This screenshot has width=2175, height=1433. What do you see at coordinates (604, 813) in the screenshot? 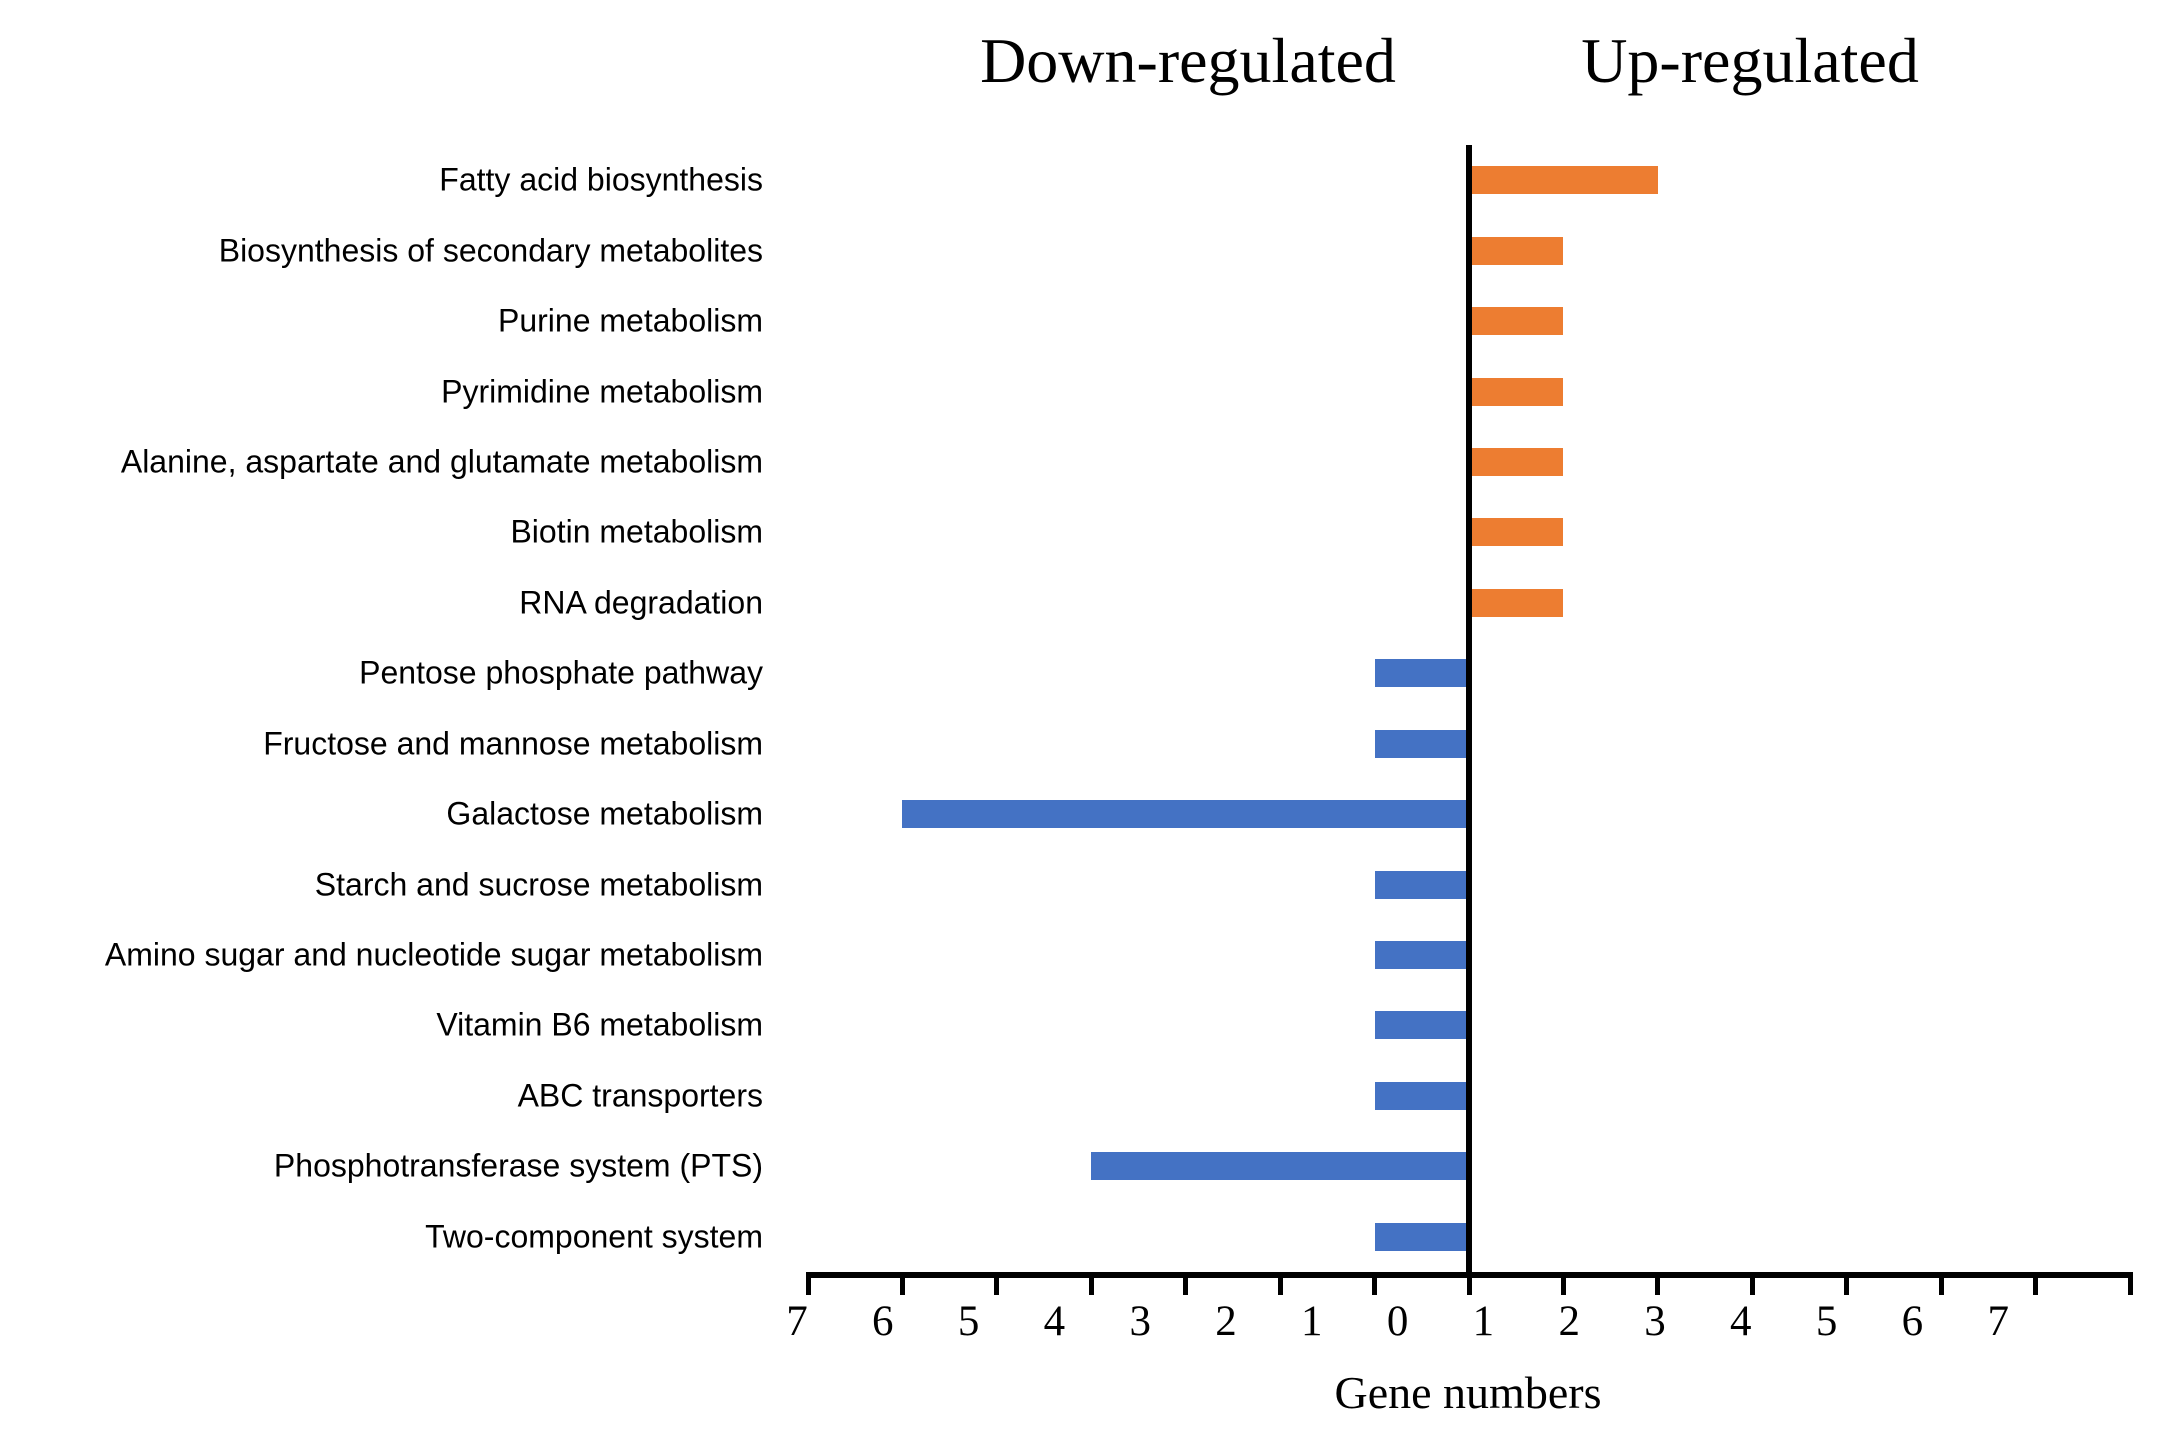
I see `category-label: Galactose metabolism` at bounding box center [604, 813].